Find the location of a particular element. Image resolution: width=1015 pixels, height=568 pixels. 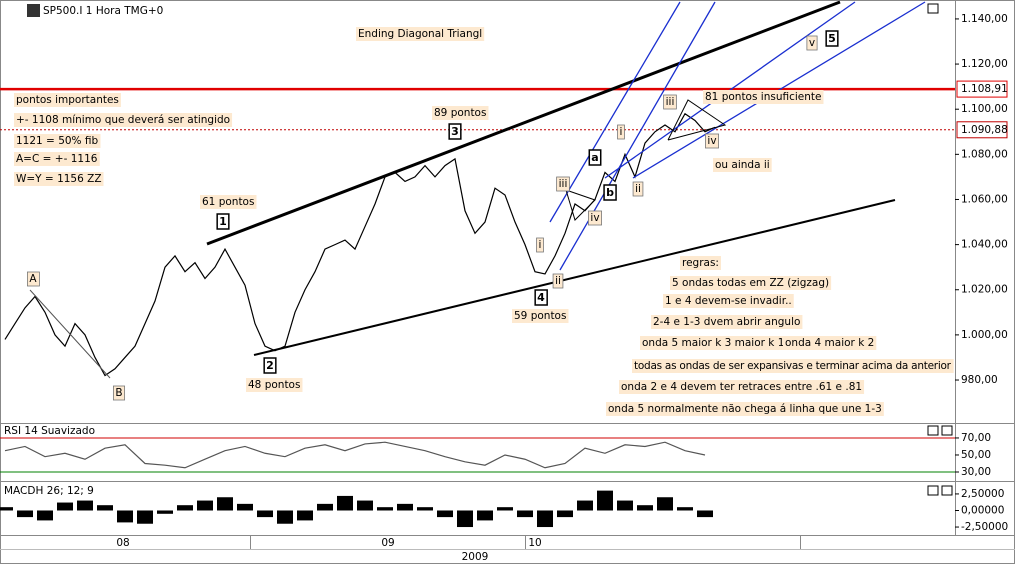

wave-label: ii is located at coordinates (638, 189).